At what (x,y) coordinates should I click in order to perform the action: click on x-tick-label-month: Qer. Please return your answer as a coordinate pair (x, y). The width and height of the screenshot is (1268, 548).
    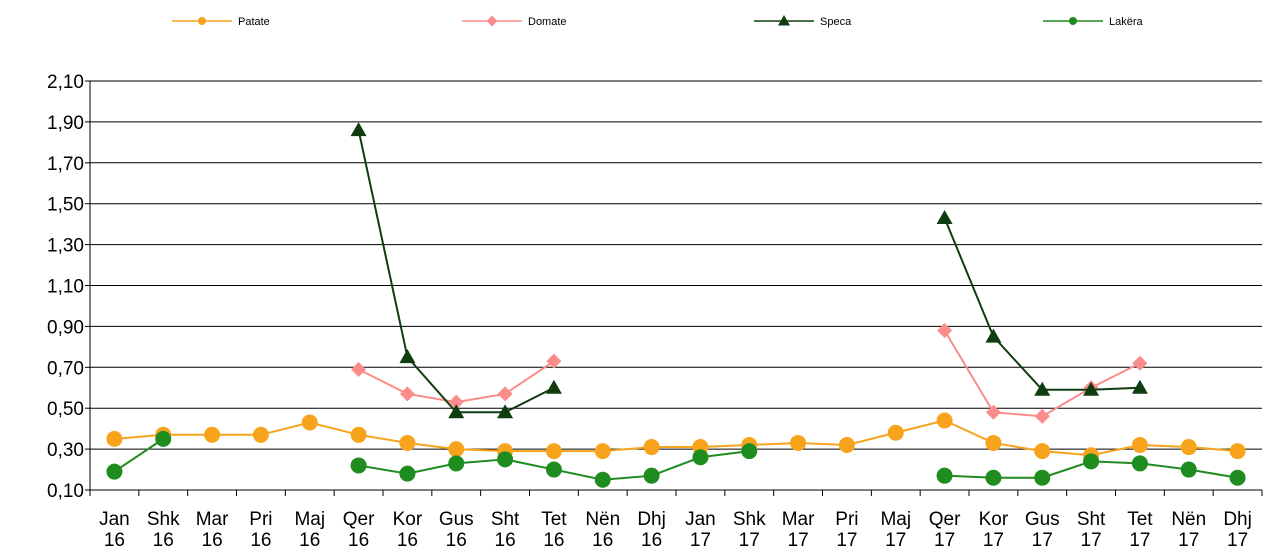
    Looking at the image, I should click on (945, 519).